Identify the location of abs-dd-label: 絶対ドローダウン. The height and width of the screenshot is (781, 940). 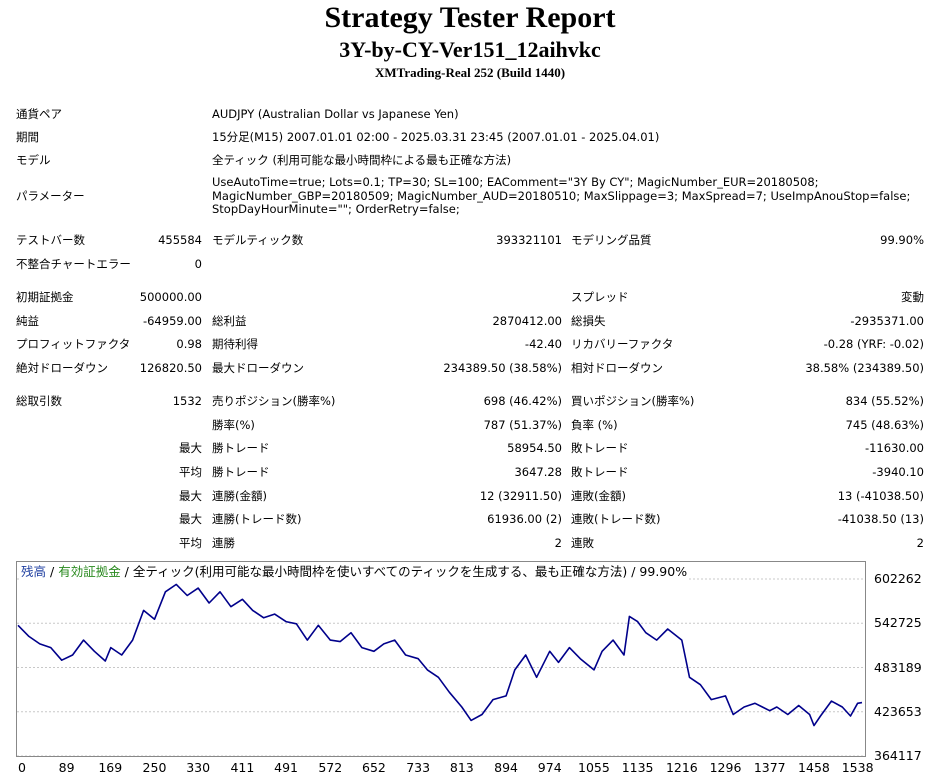
(62, 368).